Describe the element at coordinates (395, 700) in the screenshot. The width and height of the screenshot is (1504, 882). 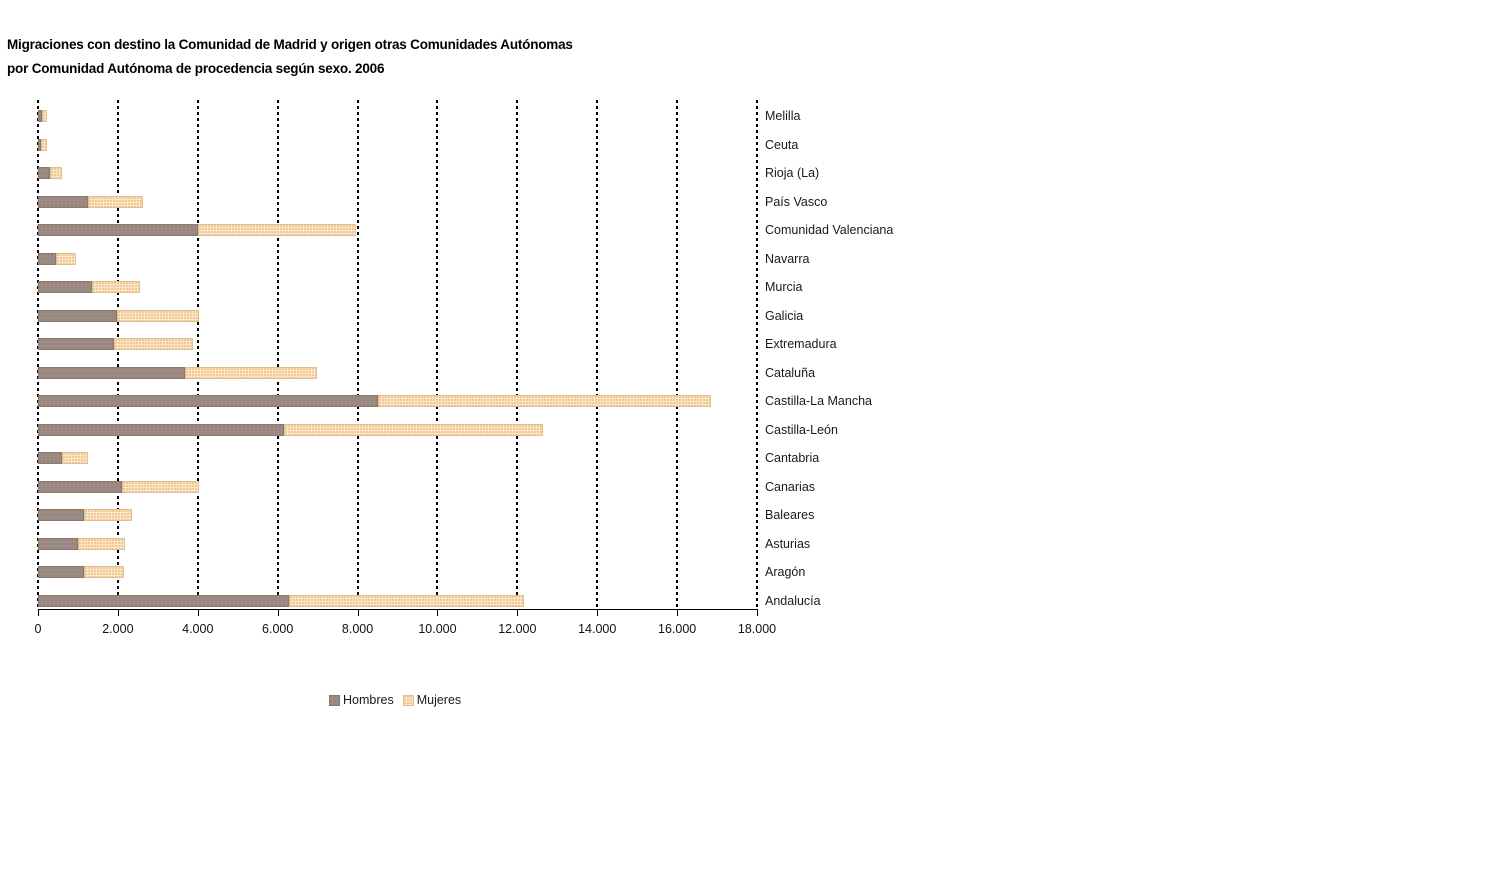
I see `legend: Hombres Mujeres` at that location.